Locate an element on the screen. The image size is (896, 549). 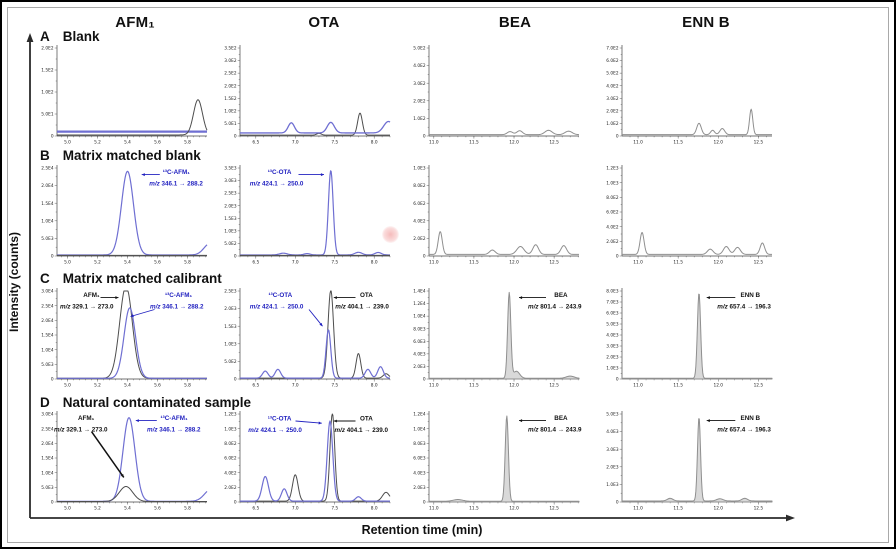
svg-text: 2.0E4 is located at coordinates (47, 444).